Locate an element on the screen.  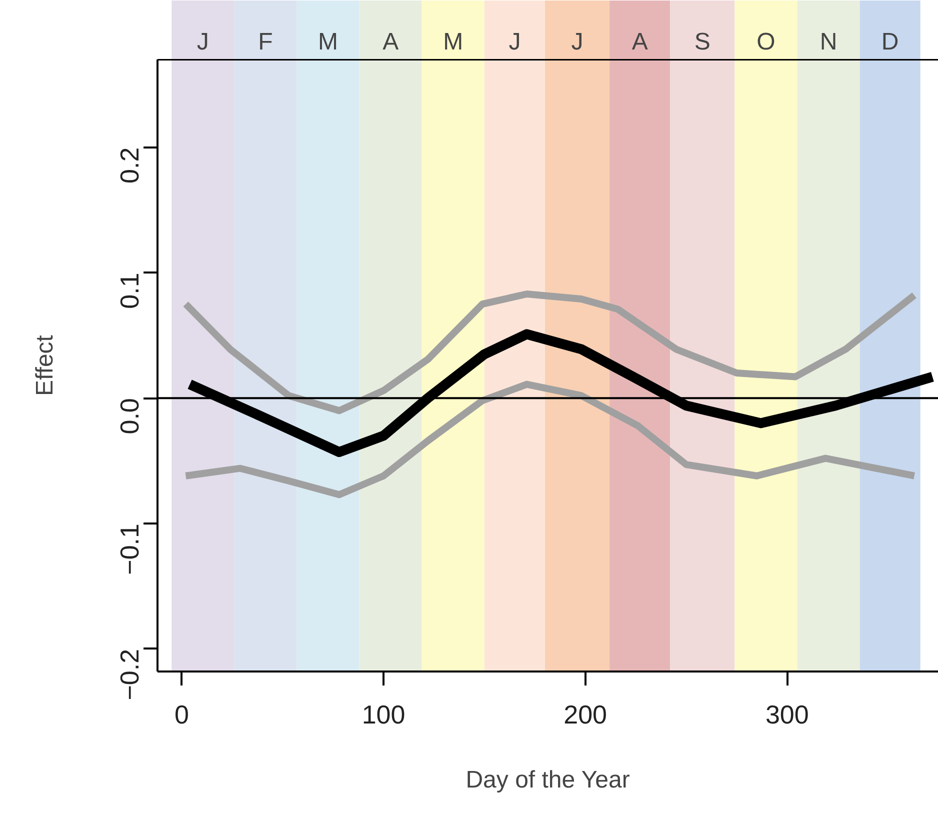
y-tick-label: 0.0 is located at coordinates (129, 416).